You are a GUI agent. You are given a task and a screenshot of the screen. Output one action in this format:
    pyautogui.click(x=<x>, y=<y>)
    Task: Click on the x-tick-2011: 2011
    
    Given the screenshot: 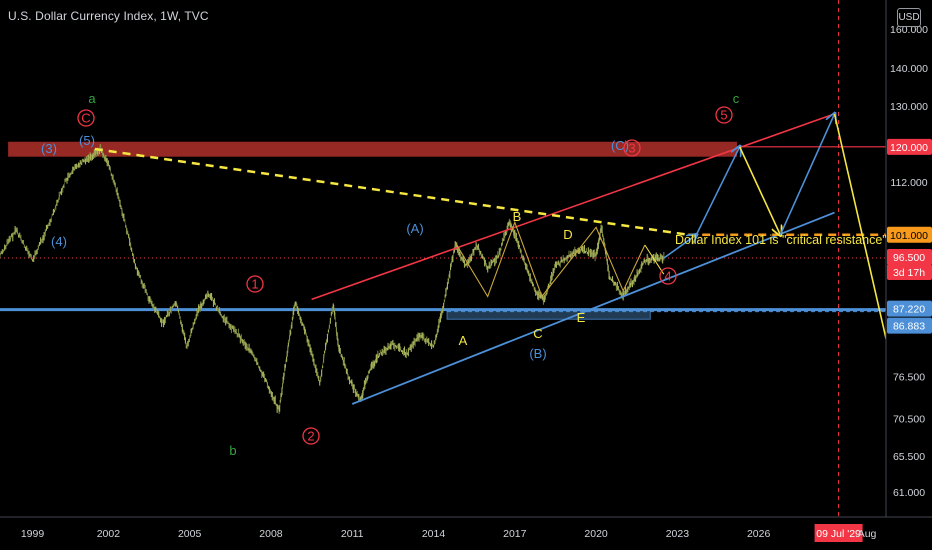 What is the action you would take?
    pyautogui.click(x=352, y=534)
    